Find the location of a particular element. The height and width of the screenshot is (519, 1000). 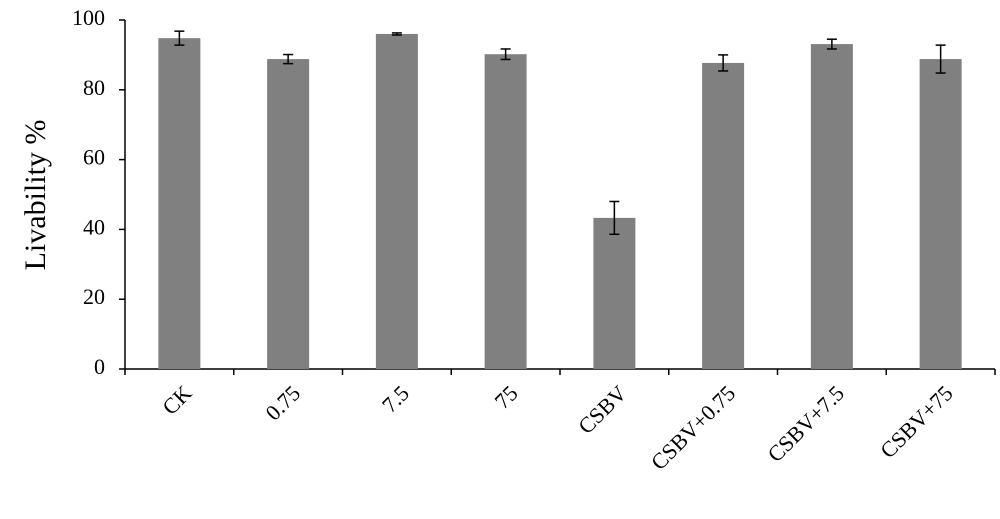

x-tick-label: CSBV is located at coordinates (602, 409).